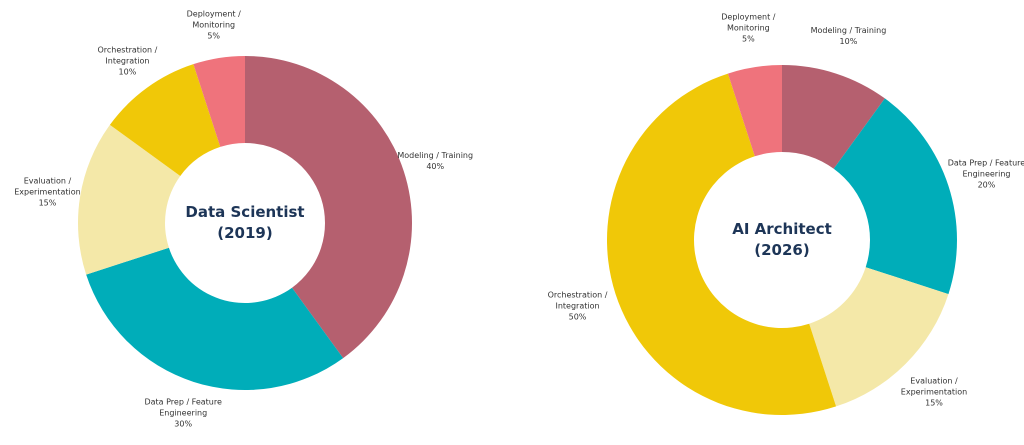 Image resolution: width=1024 pixels, height=445 pixels. Describe the element at coordinates (183, 424) in the screenshot. I see `value-label: 30%` at that location.